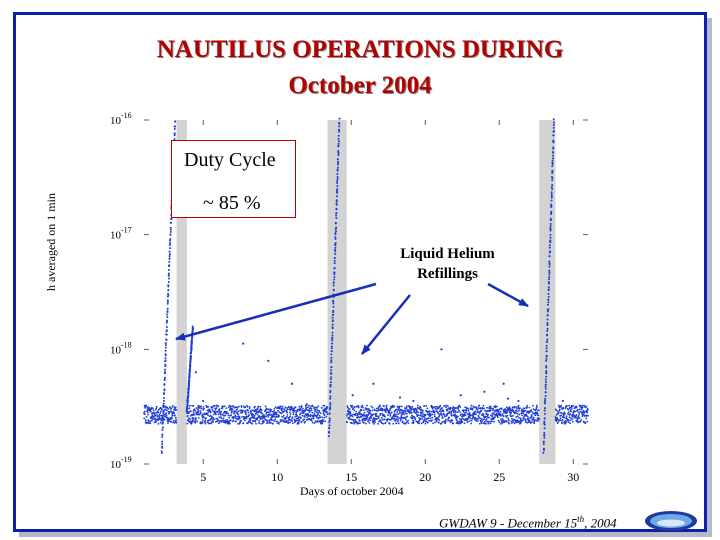 The image size is (720, 540). I want to click on callout-title: Duty Cycle, so click(230, 160).